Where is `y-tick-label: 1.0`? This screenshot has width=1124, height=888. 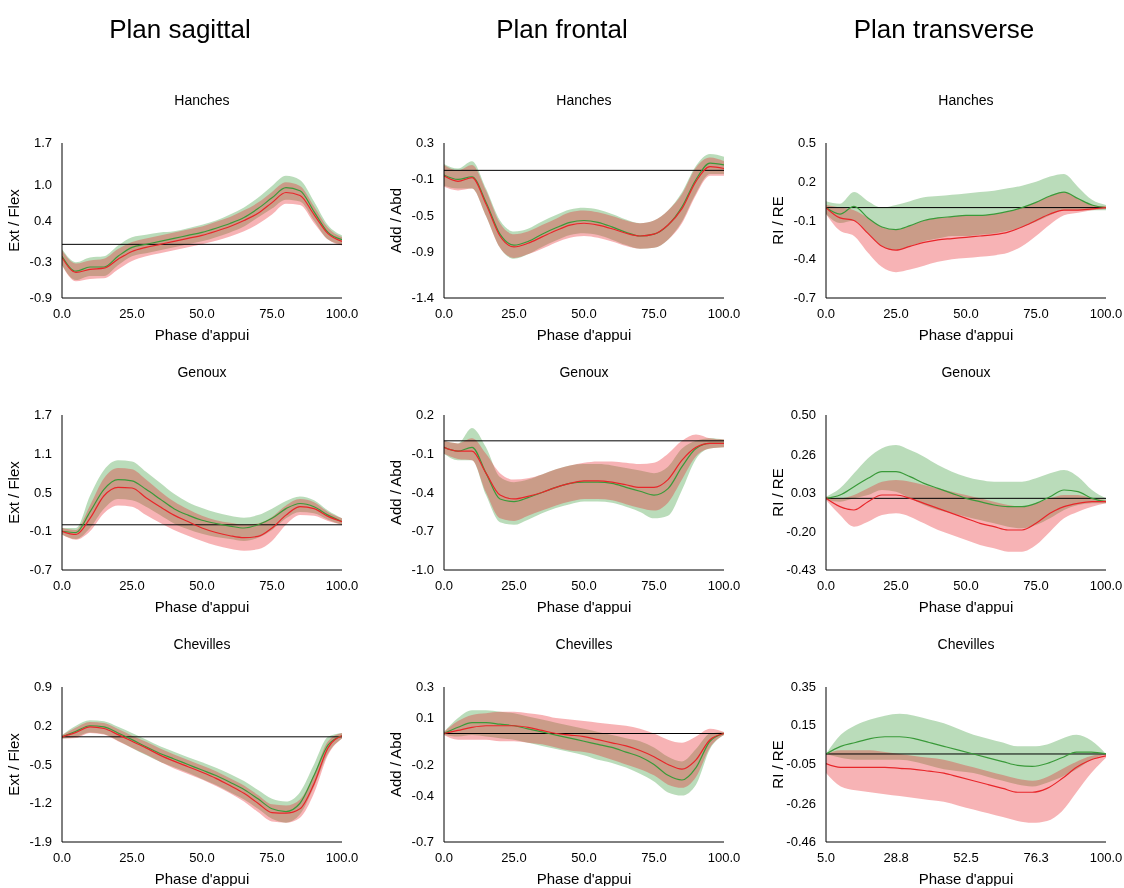 y-tick-label: 1.0 is located at coordinates (42, 184).